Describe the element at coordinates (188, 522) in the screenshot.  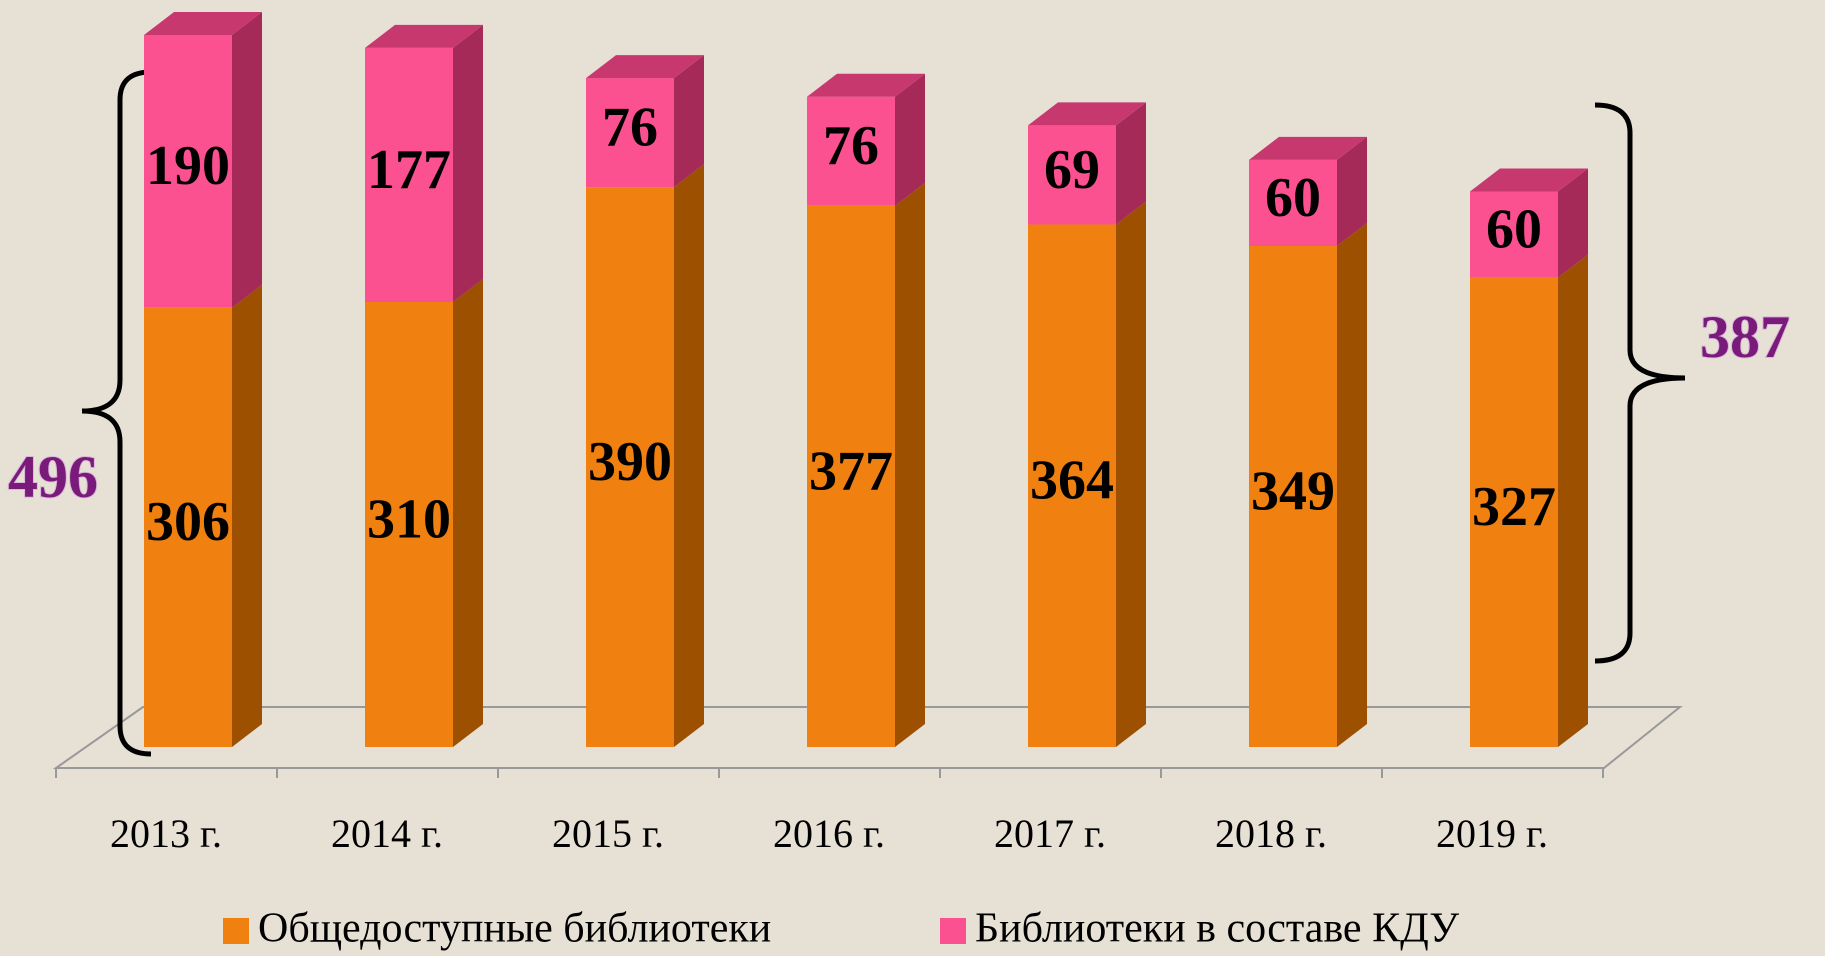
I see `data-label: 306` at that location.